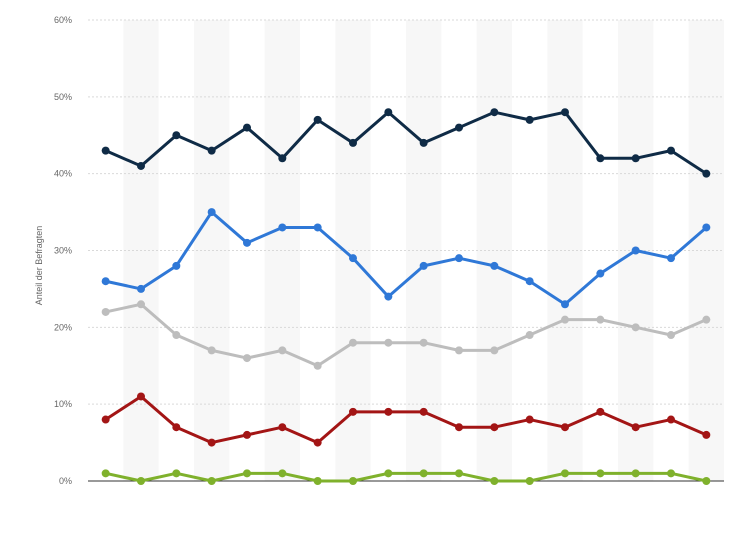 The image size is (754, 560). I want to click on y-tick-label: 20%, so click(63, 327).